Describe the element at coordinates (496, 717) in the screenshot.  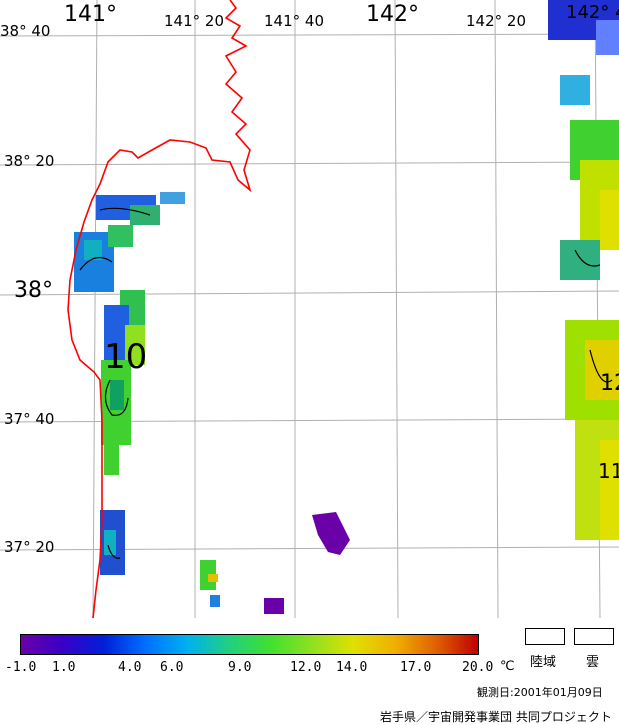
I see `project-credit: 岩手県／宇宙開発事業団 共同プロジェクト` at that location.